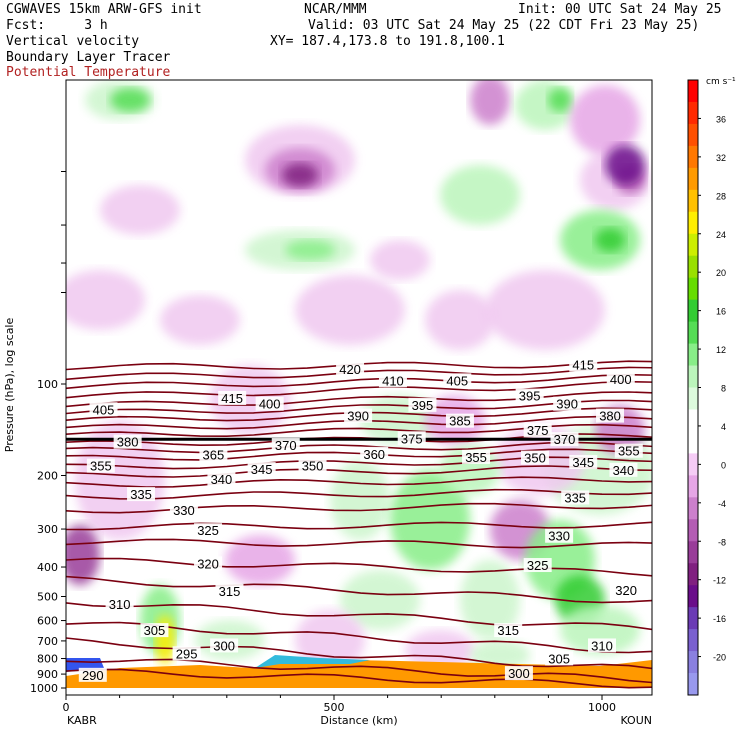  Describe the element at coordinates (44, 688) in the screenshot. I see `y-tick-label: 1000` at that location.